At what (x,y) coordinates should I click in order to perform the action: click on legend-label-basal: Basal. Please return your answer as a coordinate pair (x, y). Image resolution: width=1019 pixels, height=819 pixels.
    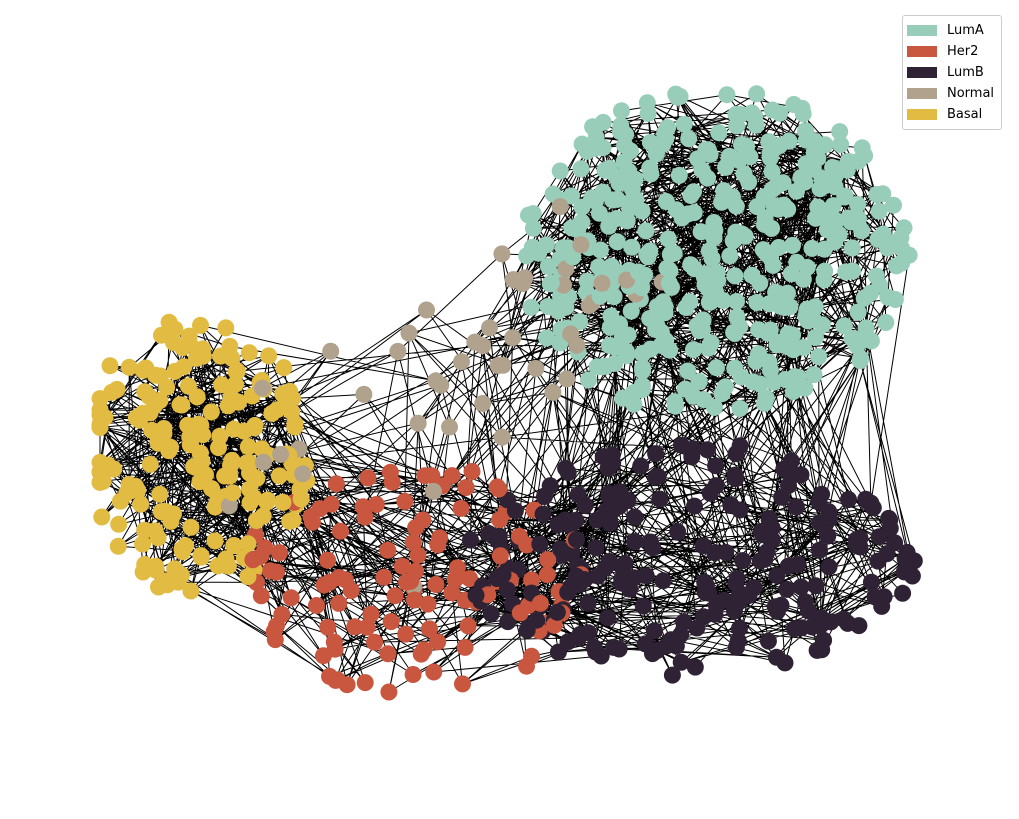
    Looking at the image, I should click on (965, 114).